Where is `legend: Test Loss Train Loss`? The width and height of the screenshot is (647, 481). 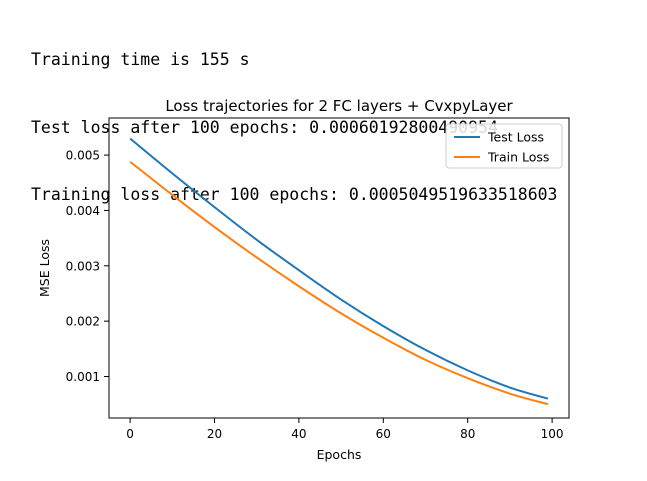
legend: Test Loss Train Loss is located at coordinates (504, 146).